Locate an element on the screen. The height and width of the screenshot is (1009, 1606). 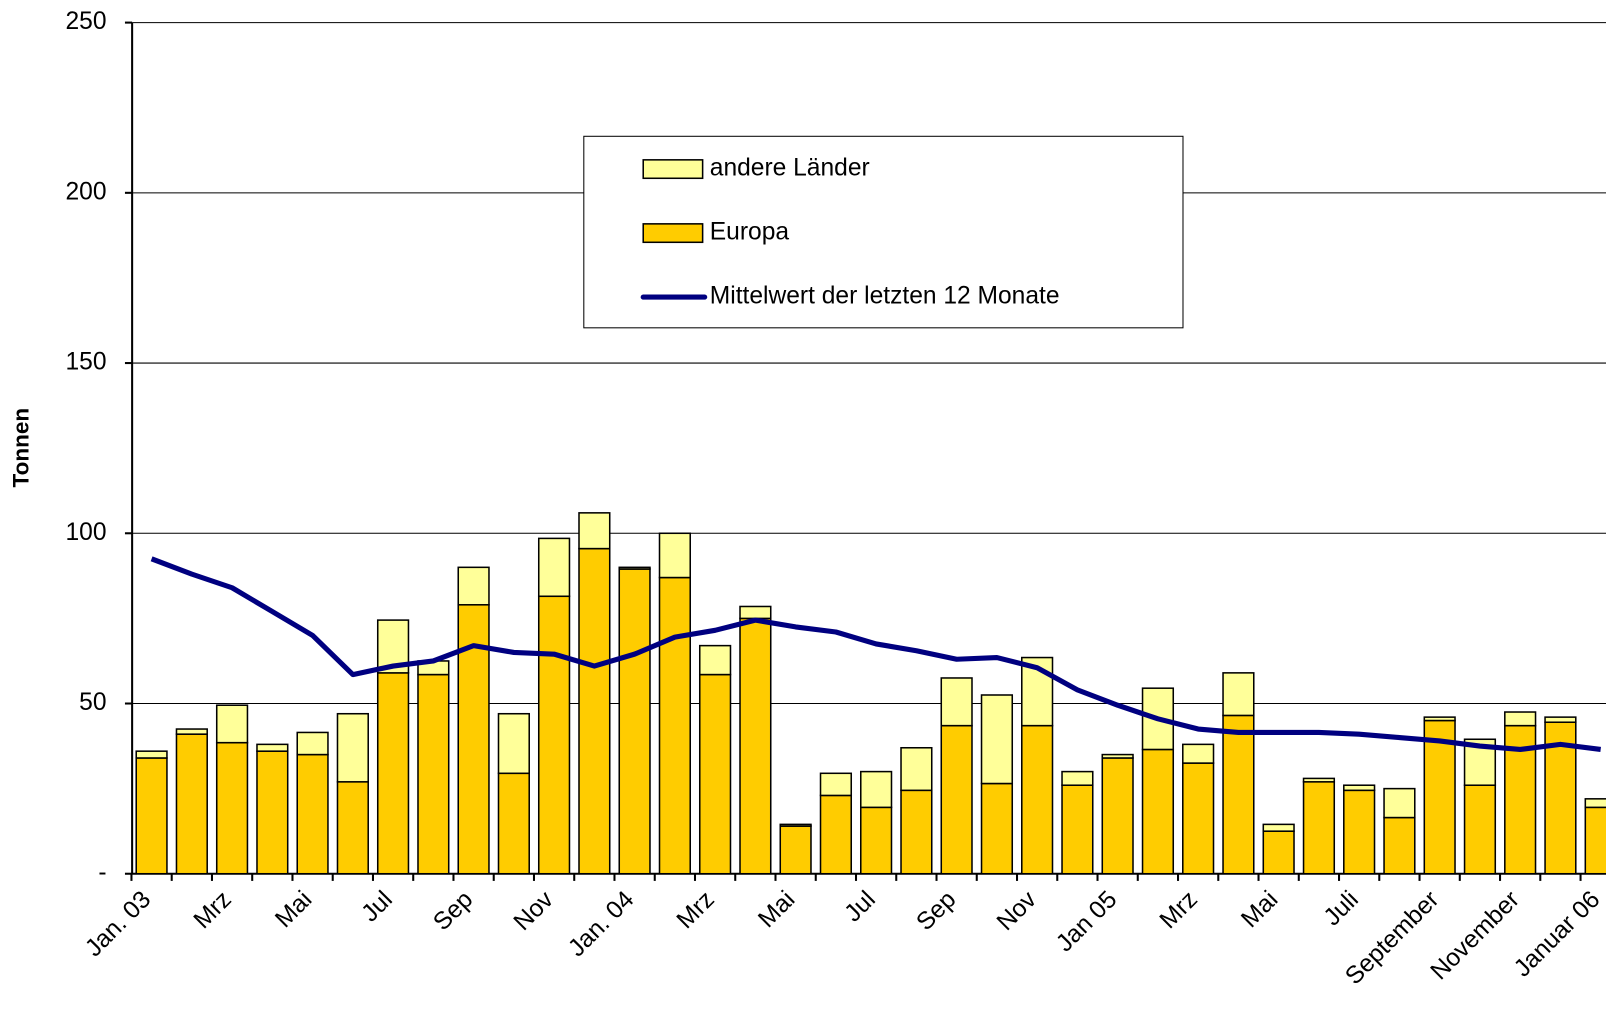
x-tick-label: Januar 06 is located at coordinates (1557, 934).